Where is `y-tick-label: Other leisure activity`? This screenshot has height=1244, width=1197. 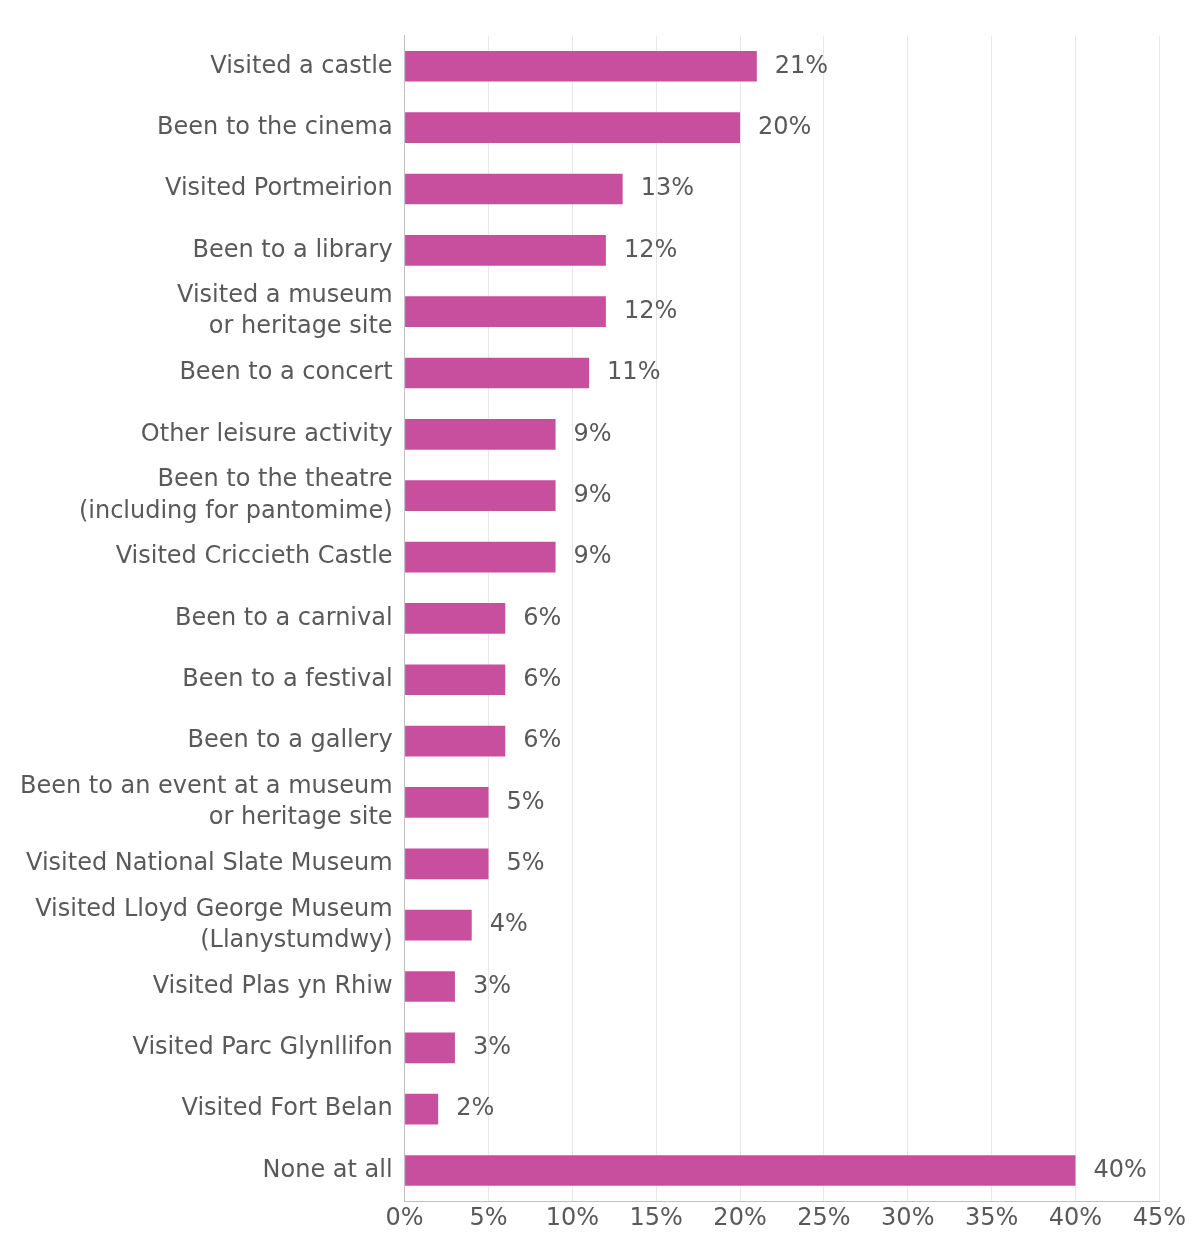
y-tick-label: Other leisure activity is located at coordinates (266, 432).